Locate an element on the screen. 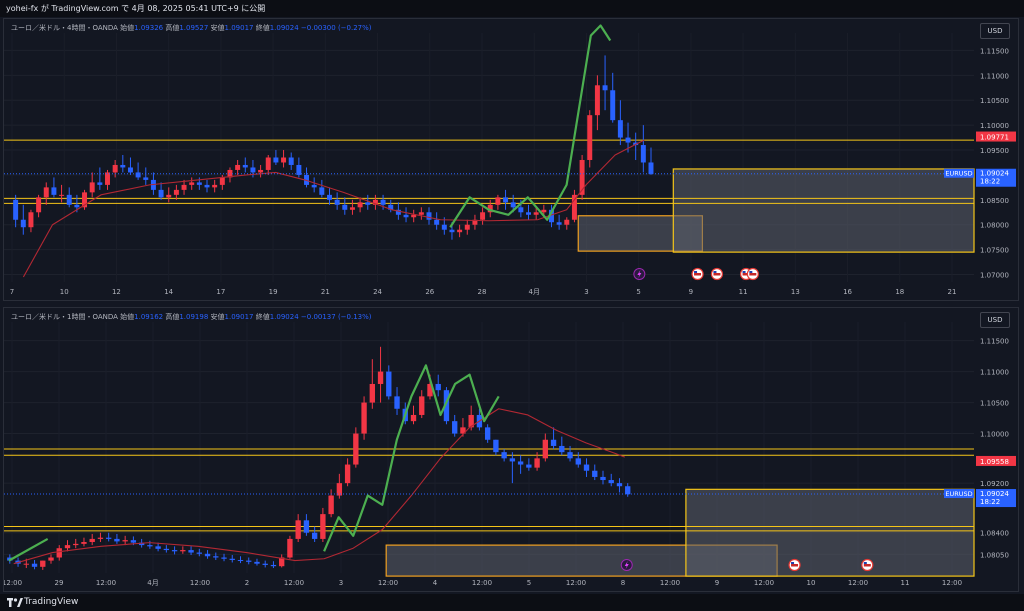  legend-close-label: 終値 is located at coordinates (262, 317).